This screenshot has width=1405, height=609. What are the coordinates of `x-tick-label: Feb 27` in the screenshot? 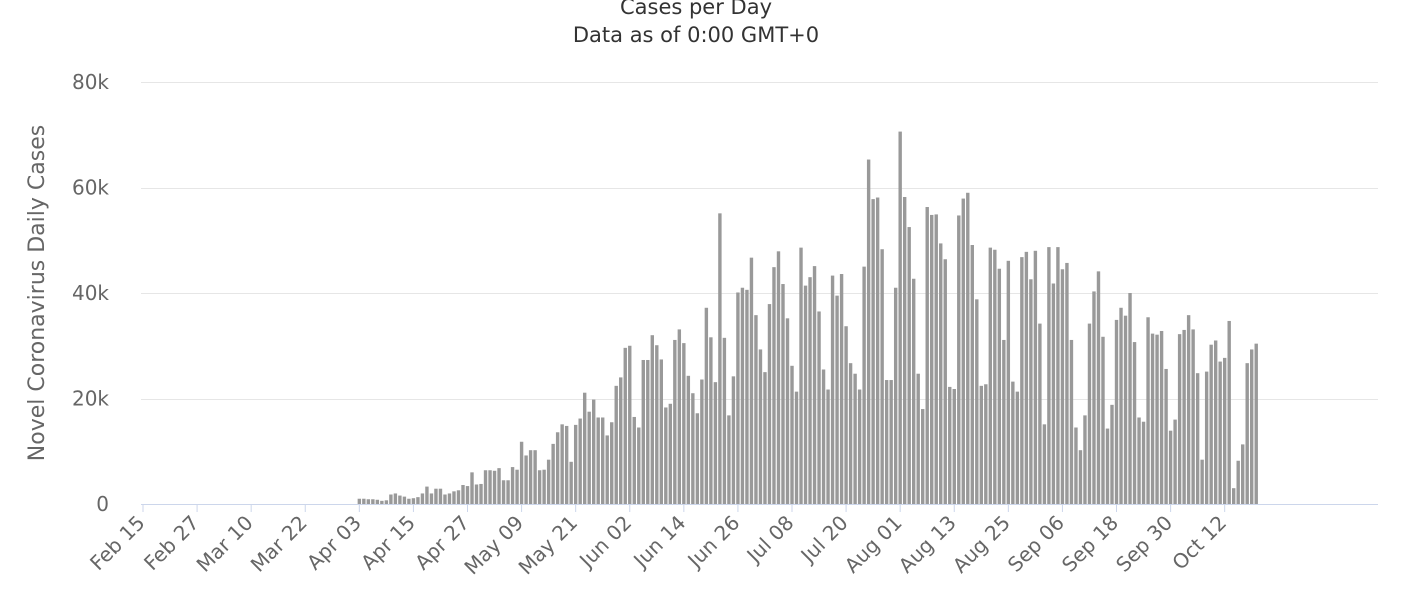 It's located at (171, 543).